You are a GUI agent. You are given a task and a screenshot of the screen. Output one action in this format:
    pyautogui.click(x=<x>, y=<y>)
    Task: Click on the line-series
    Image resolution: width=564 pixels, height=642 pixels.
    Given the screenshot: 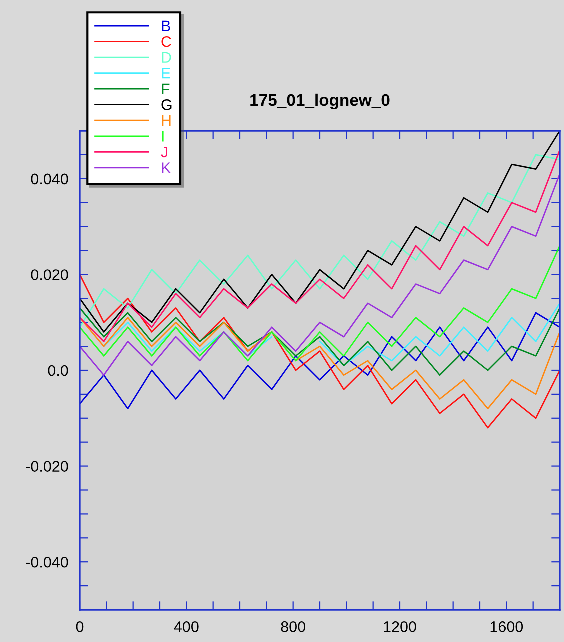 What is the action you would take?
    pyautogui.click(x=320, y=342)
    